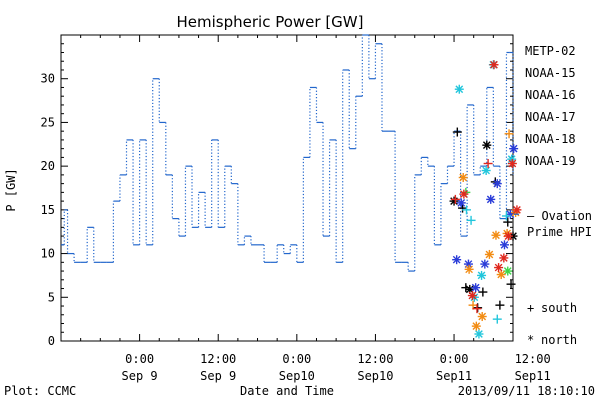 This screenshot has height=400, width=600. What do you see at coordinates (530, 308) in the screenshot?
I see `south-legend-symbol: +` at bounding box center [530, 308].